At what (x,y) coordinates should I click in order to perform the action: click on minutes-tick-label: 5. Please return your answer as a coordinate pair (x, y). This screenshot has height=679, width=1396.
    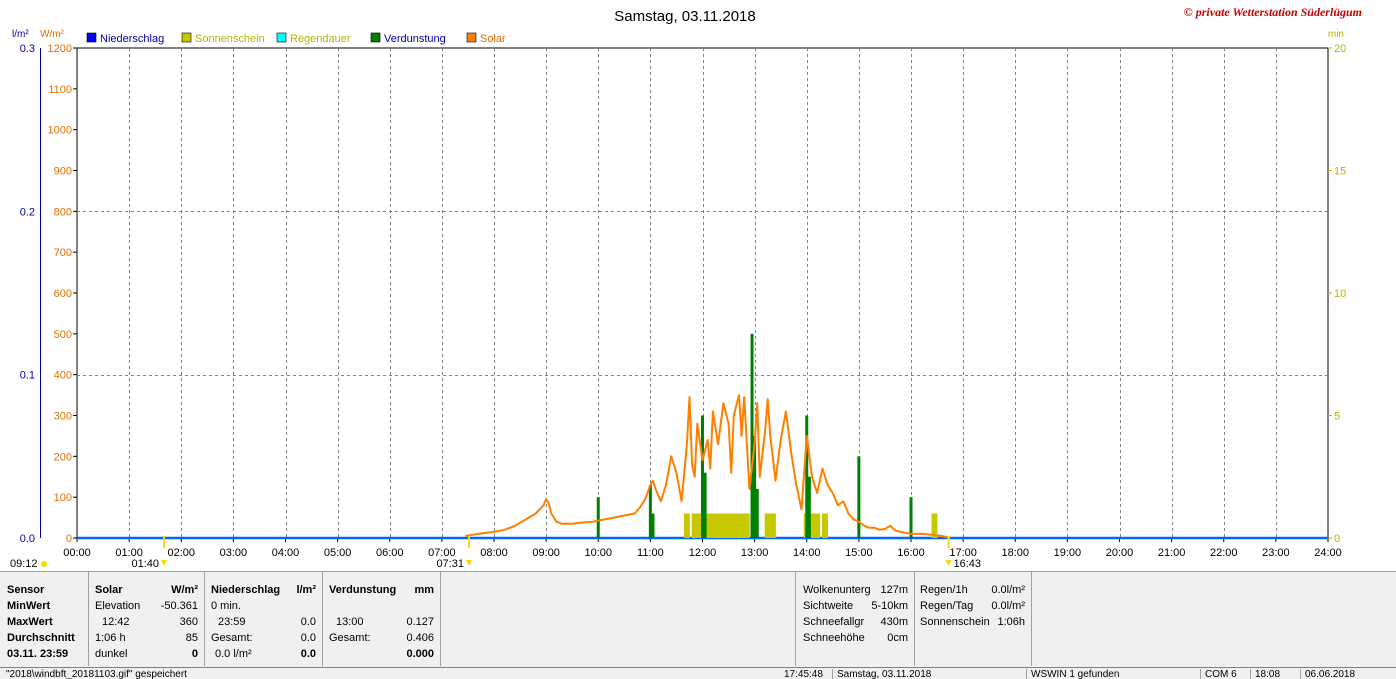
    Looking at the image, I should click on (1337, 417).